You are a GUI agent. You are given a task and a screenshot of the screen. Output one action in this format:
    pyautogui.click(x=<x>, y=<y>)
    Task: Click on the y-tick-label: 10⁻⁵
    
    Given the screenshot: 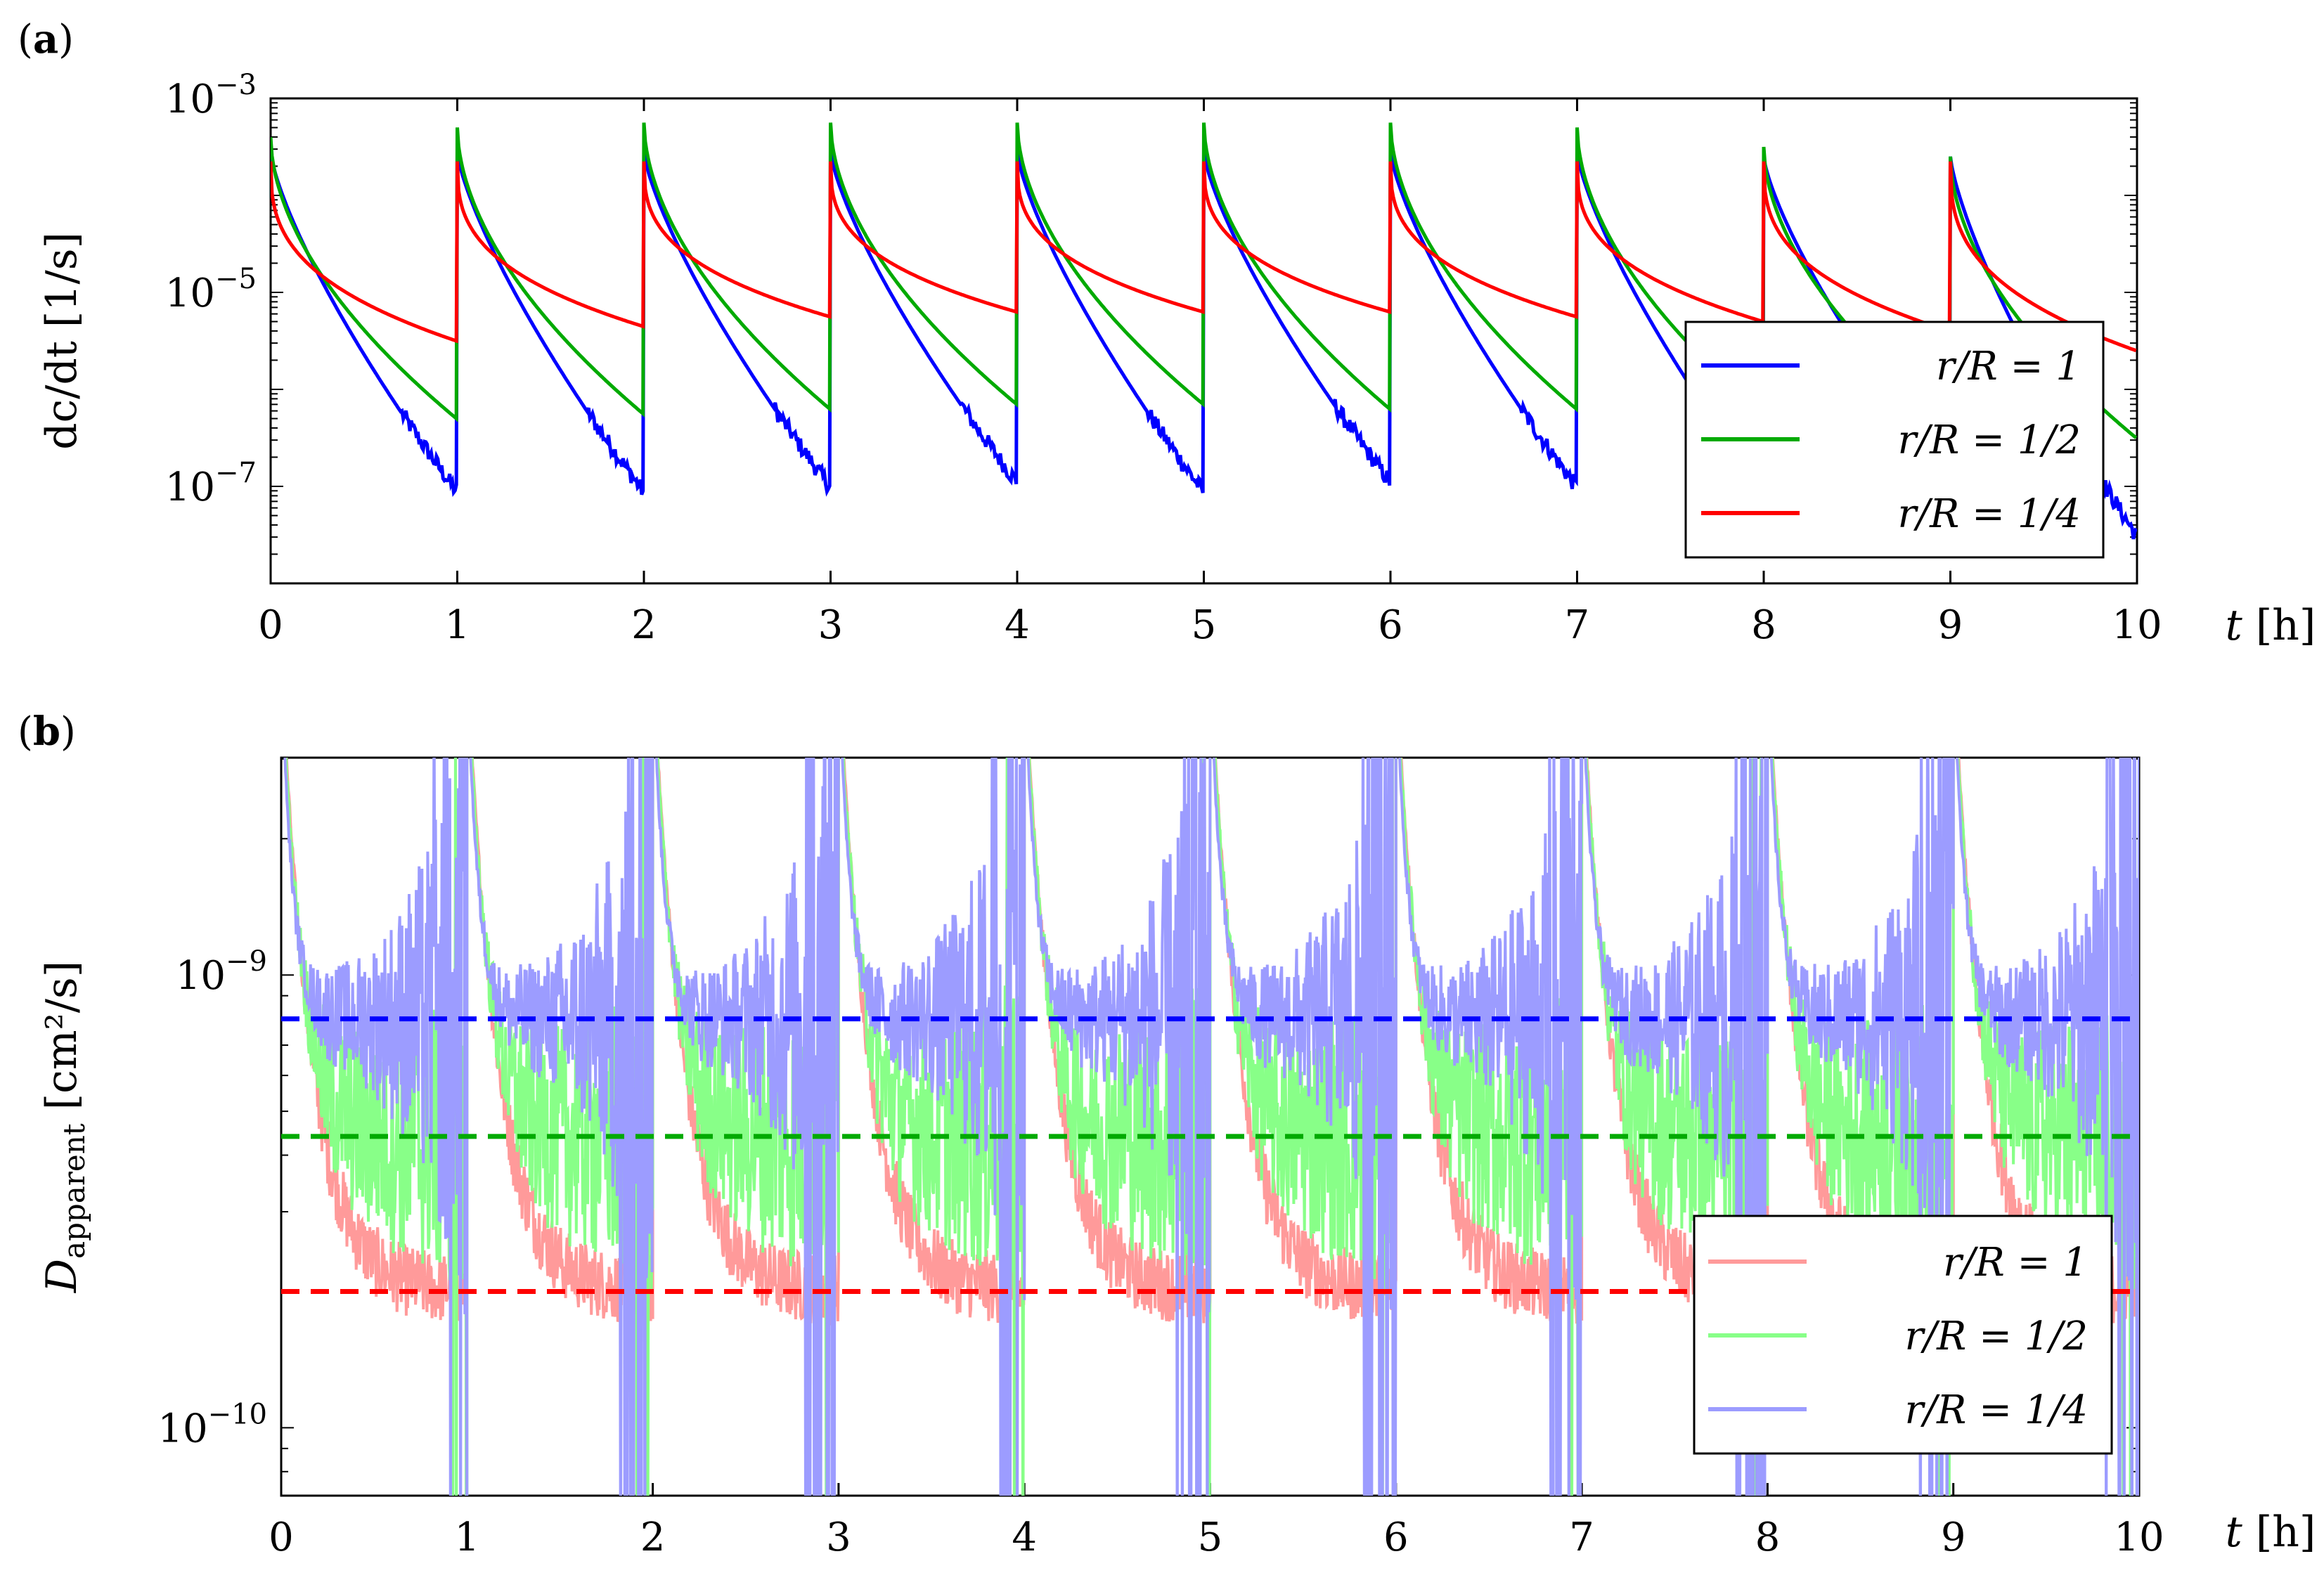 What is the action you would take?
    pyautogui.click(x=211, y=289)
    